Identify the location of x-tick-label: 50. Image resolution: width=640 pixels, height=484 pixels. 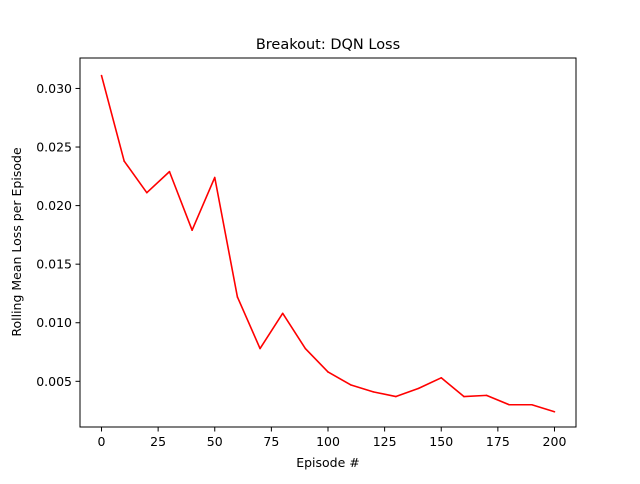
(215, 441).